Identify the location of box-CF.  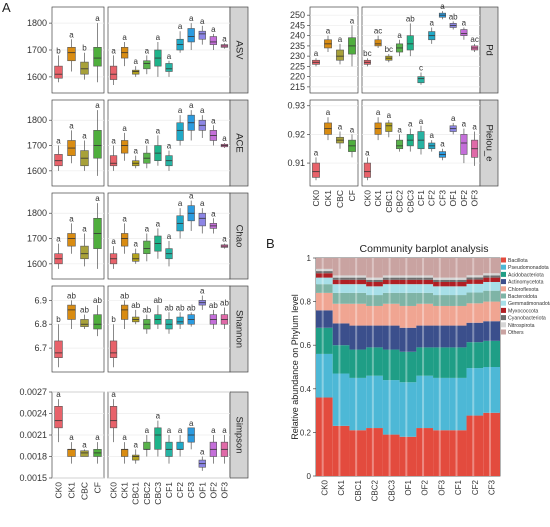
(97, 322).